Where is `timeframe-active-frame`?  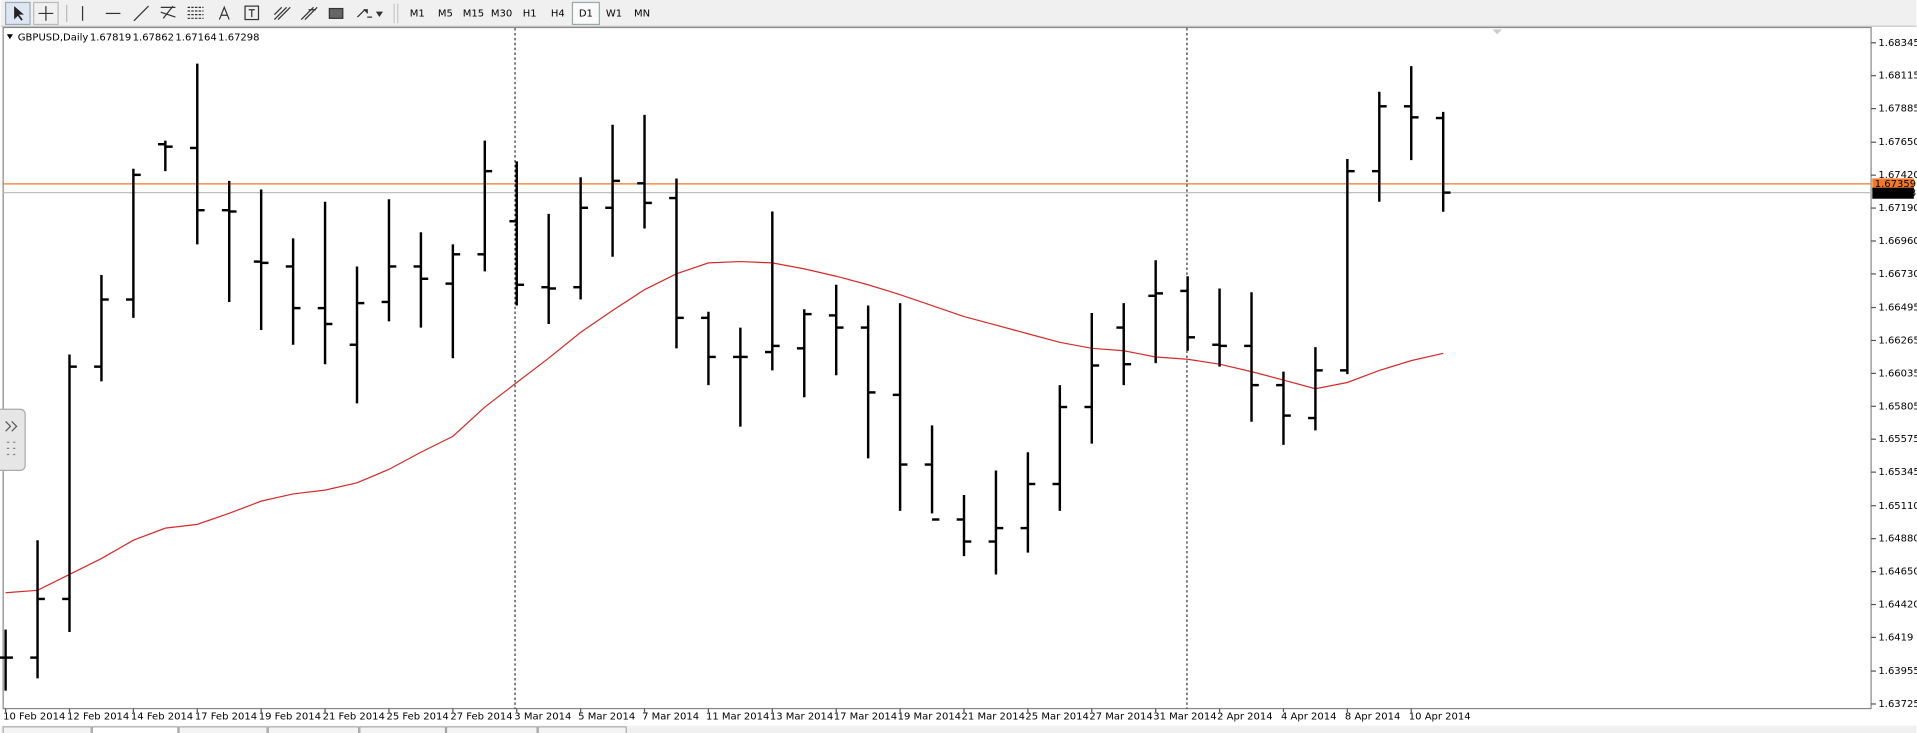 timeframe-active-frame is located at coordinates (585, 13).